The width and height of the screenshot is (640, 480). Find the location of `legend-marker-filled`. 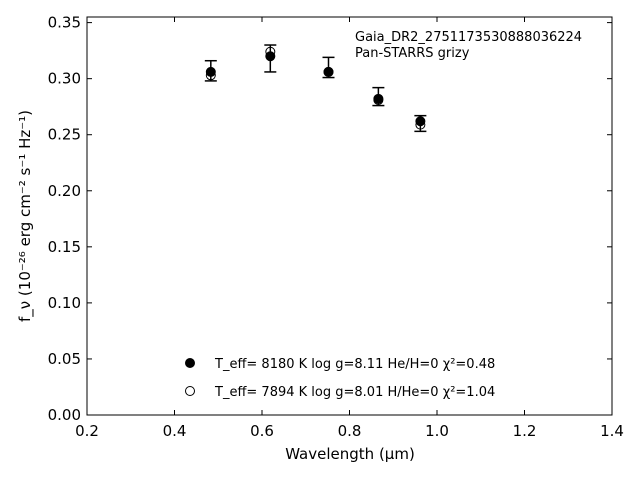

legend-marker-filled is located at coordinates (190, 363).